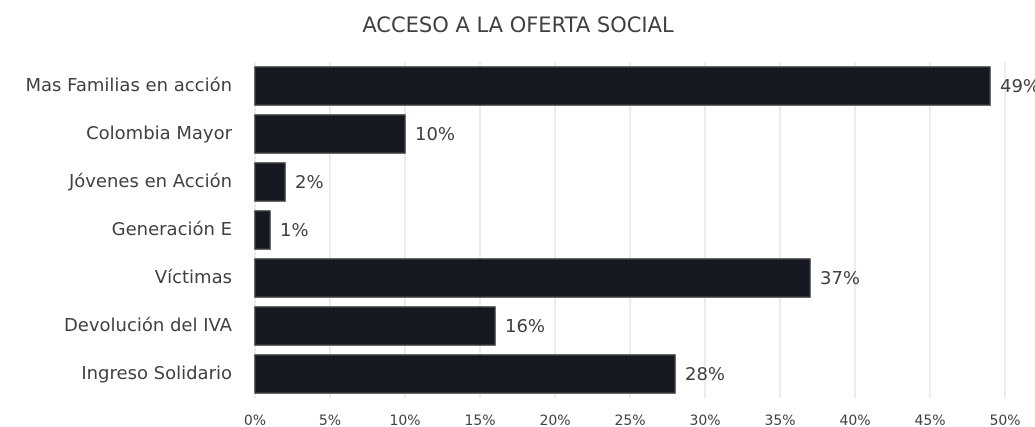  Describe the element at coordinates (518, 25) in the screenshot. I see `chart-title: ACCESO A LA OFERTA SOCIAL` at that location.